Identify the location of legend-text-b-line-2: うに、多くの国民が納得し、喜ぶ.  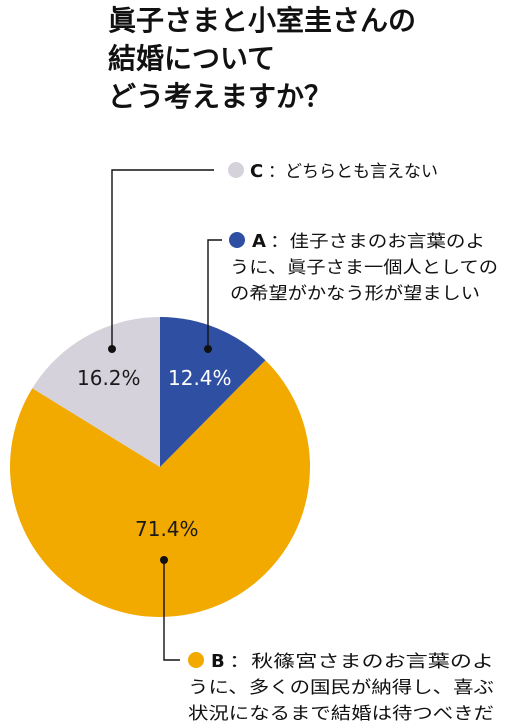
(341, 688).